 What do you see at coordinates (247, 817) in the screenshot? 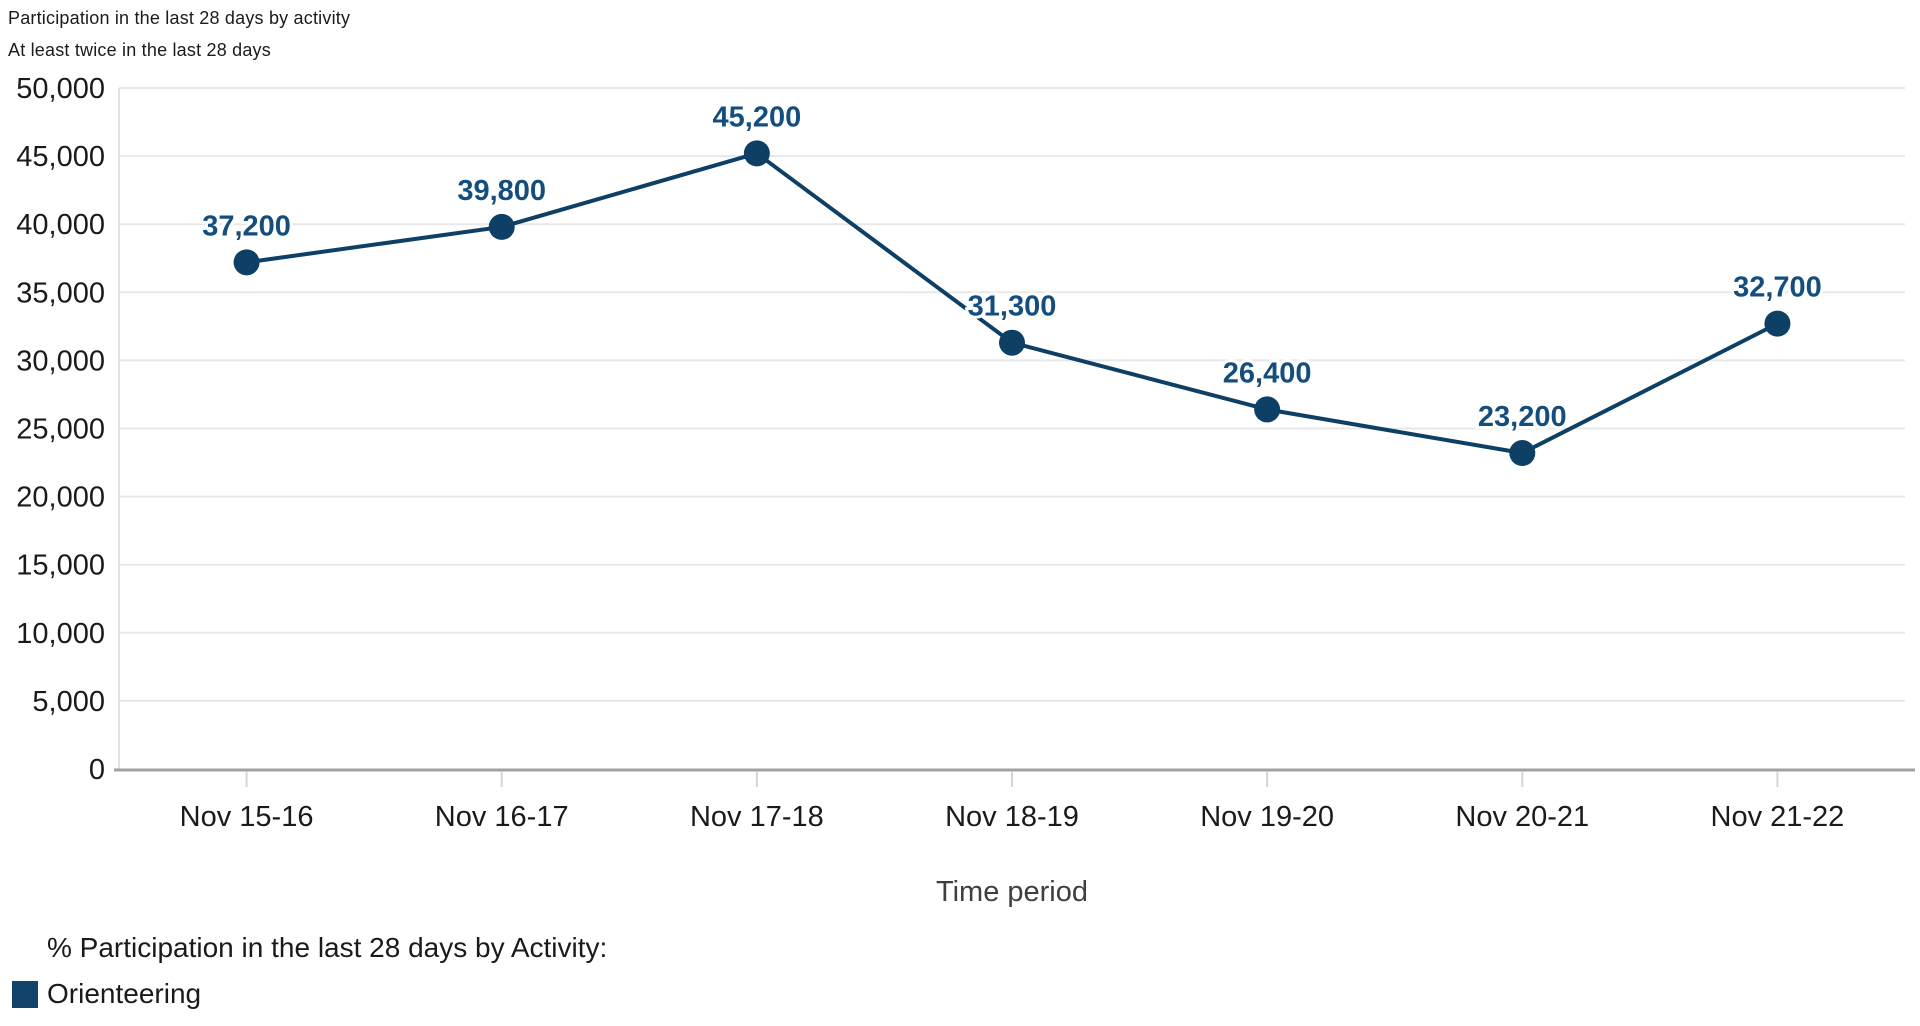
I see `x-axis-tick-label: Nov 15-16` at bounding box center [247, 817].